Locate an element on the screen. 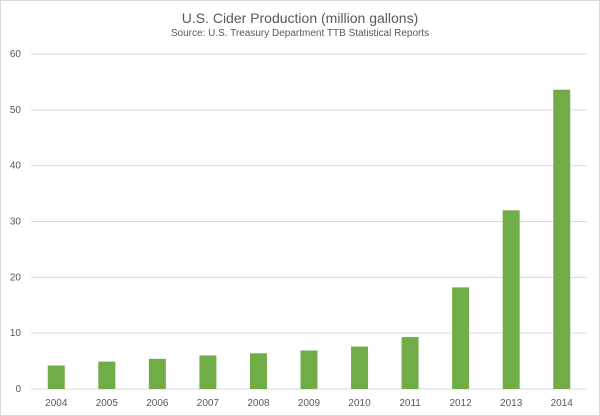 Image resolution: width=600 pixels, height=416 pixels. bar-2006 is located at coordinates (157, 373).